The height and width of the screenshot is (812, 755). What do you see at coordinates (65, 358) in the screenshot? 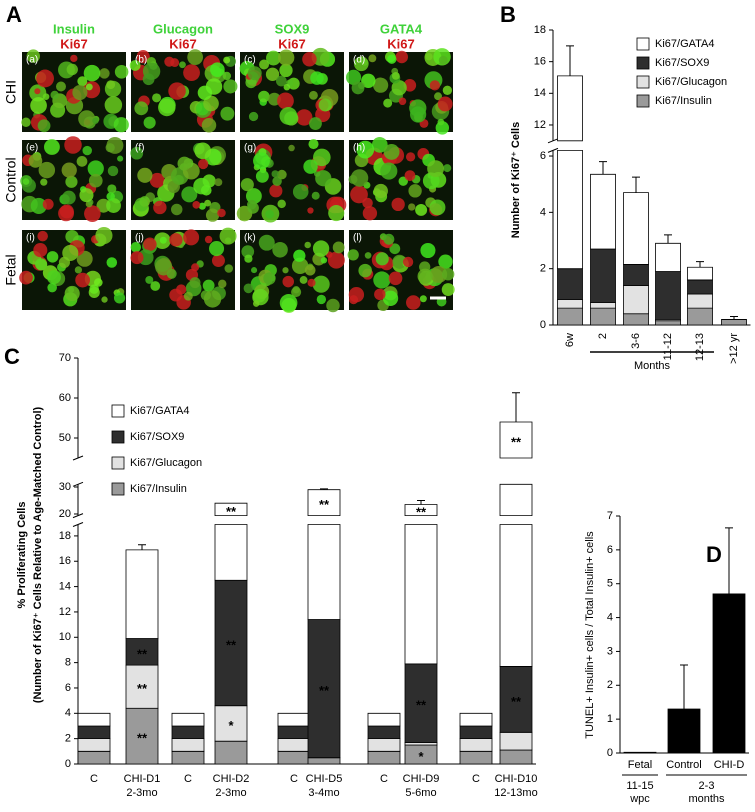
I see `y-tick-label: 70` at bounding box center [65, 358].